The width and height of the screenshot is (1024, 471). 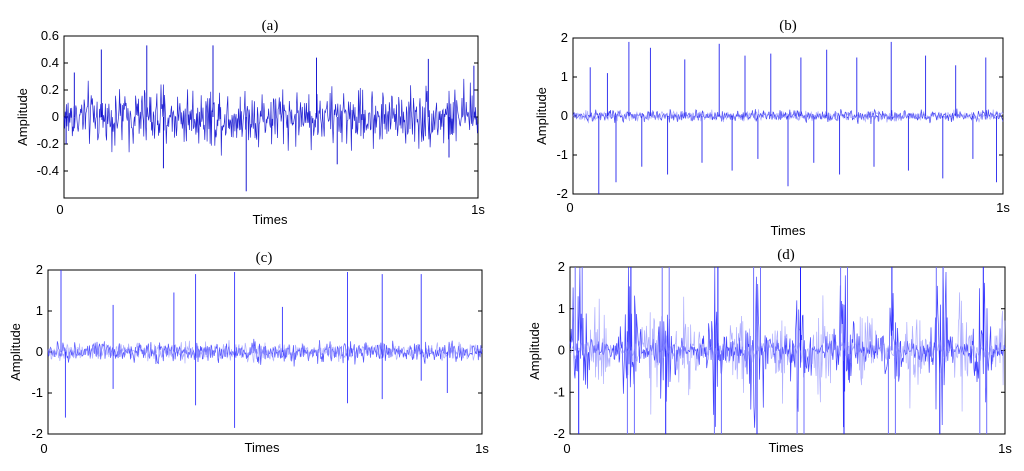 I want to click on panel-title: (b), so click(x=788, y=26).